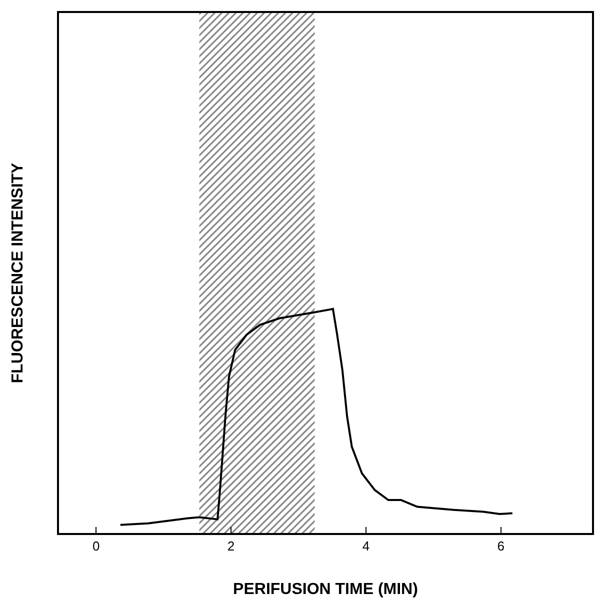  Describe the element at coordinates (231, 546) in the screenshot. I see `x-tick-label: 2` at that location.